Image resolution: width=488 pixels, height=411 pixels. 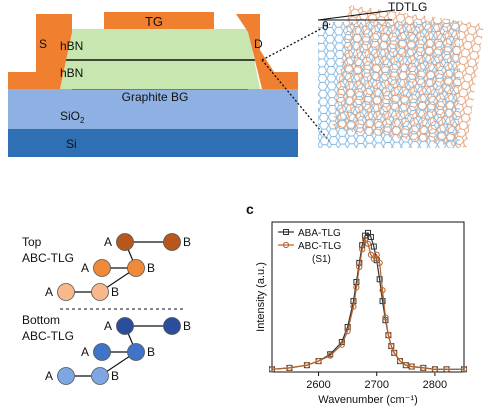 What do you see at coordinates (267, 51) in the screenshot?
I see `drain-contact` at bounding box center [267, 51].